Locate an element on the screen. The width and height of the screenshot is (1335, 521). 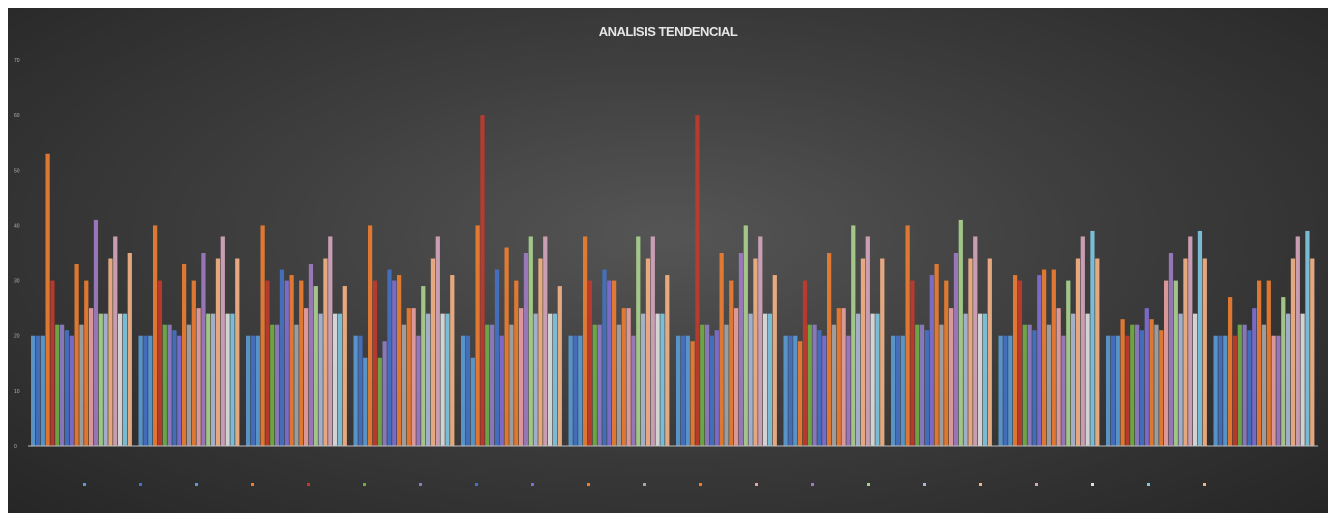
y-tick-label: 50 is located at coordinates (17, 171).